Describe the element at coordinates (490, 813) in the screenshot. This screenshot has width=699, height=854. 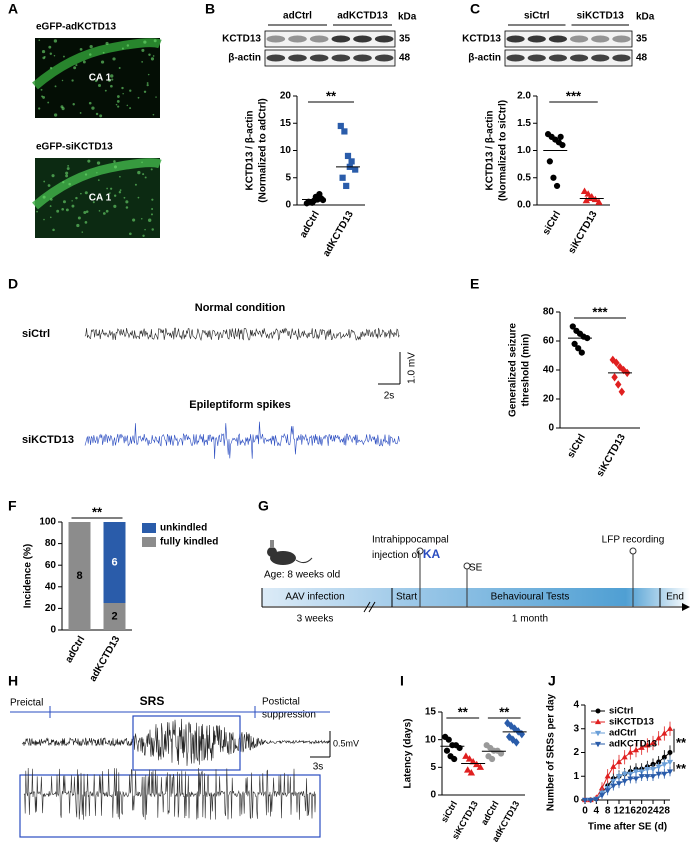
I see `x-tick-label: adCtrl` at that location.